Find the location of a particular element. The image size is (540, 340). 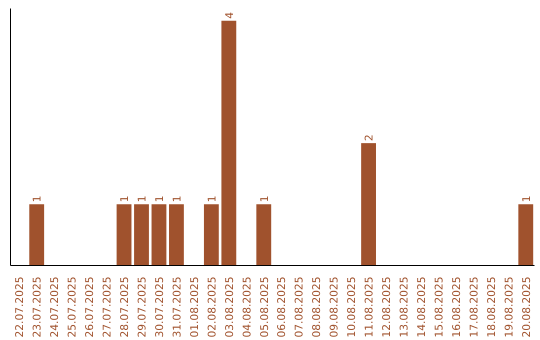

data-label: 2 is located at coordinates (369, 138).